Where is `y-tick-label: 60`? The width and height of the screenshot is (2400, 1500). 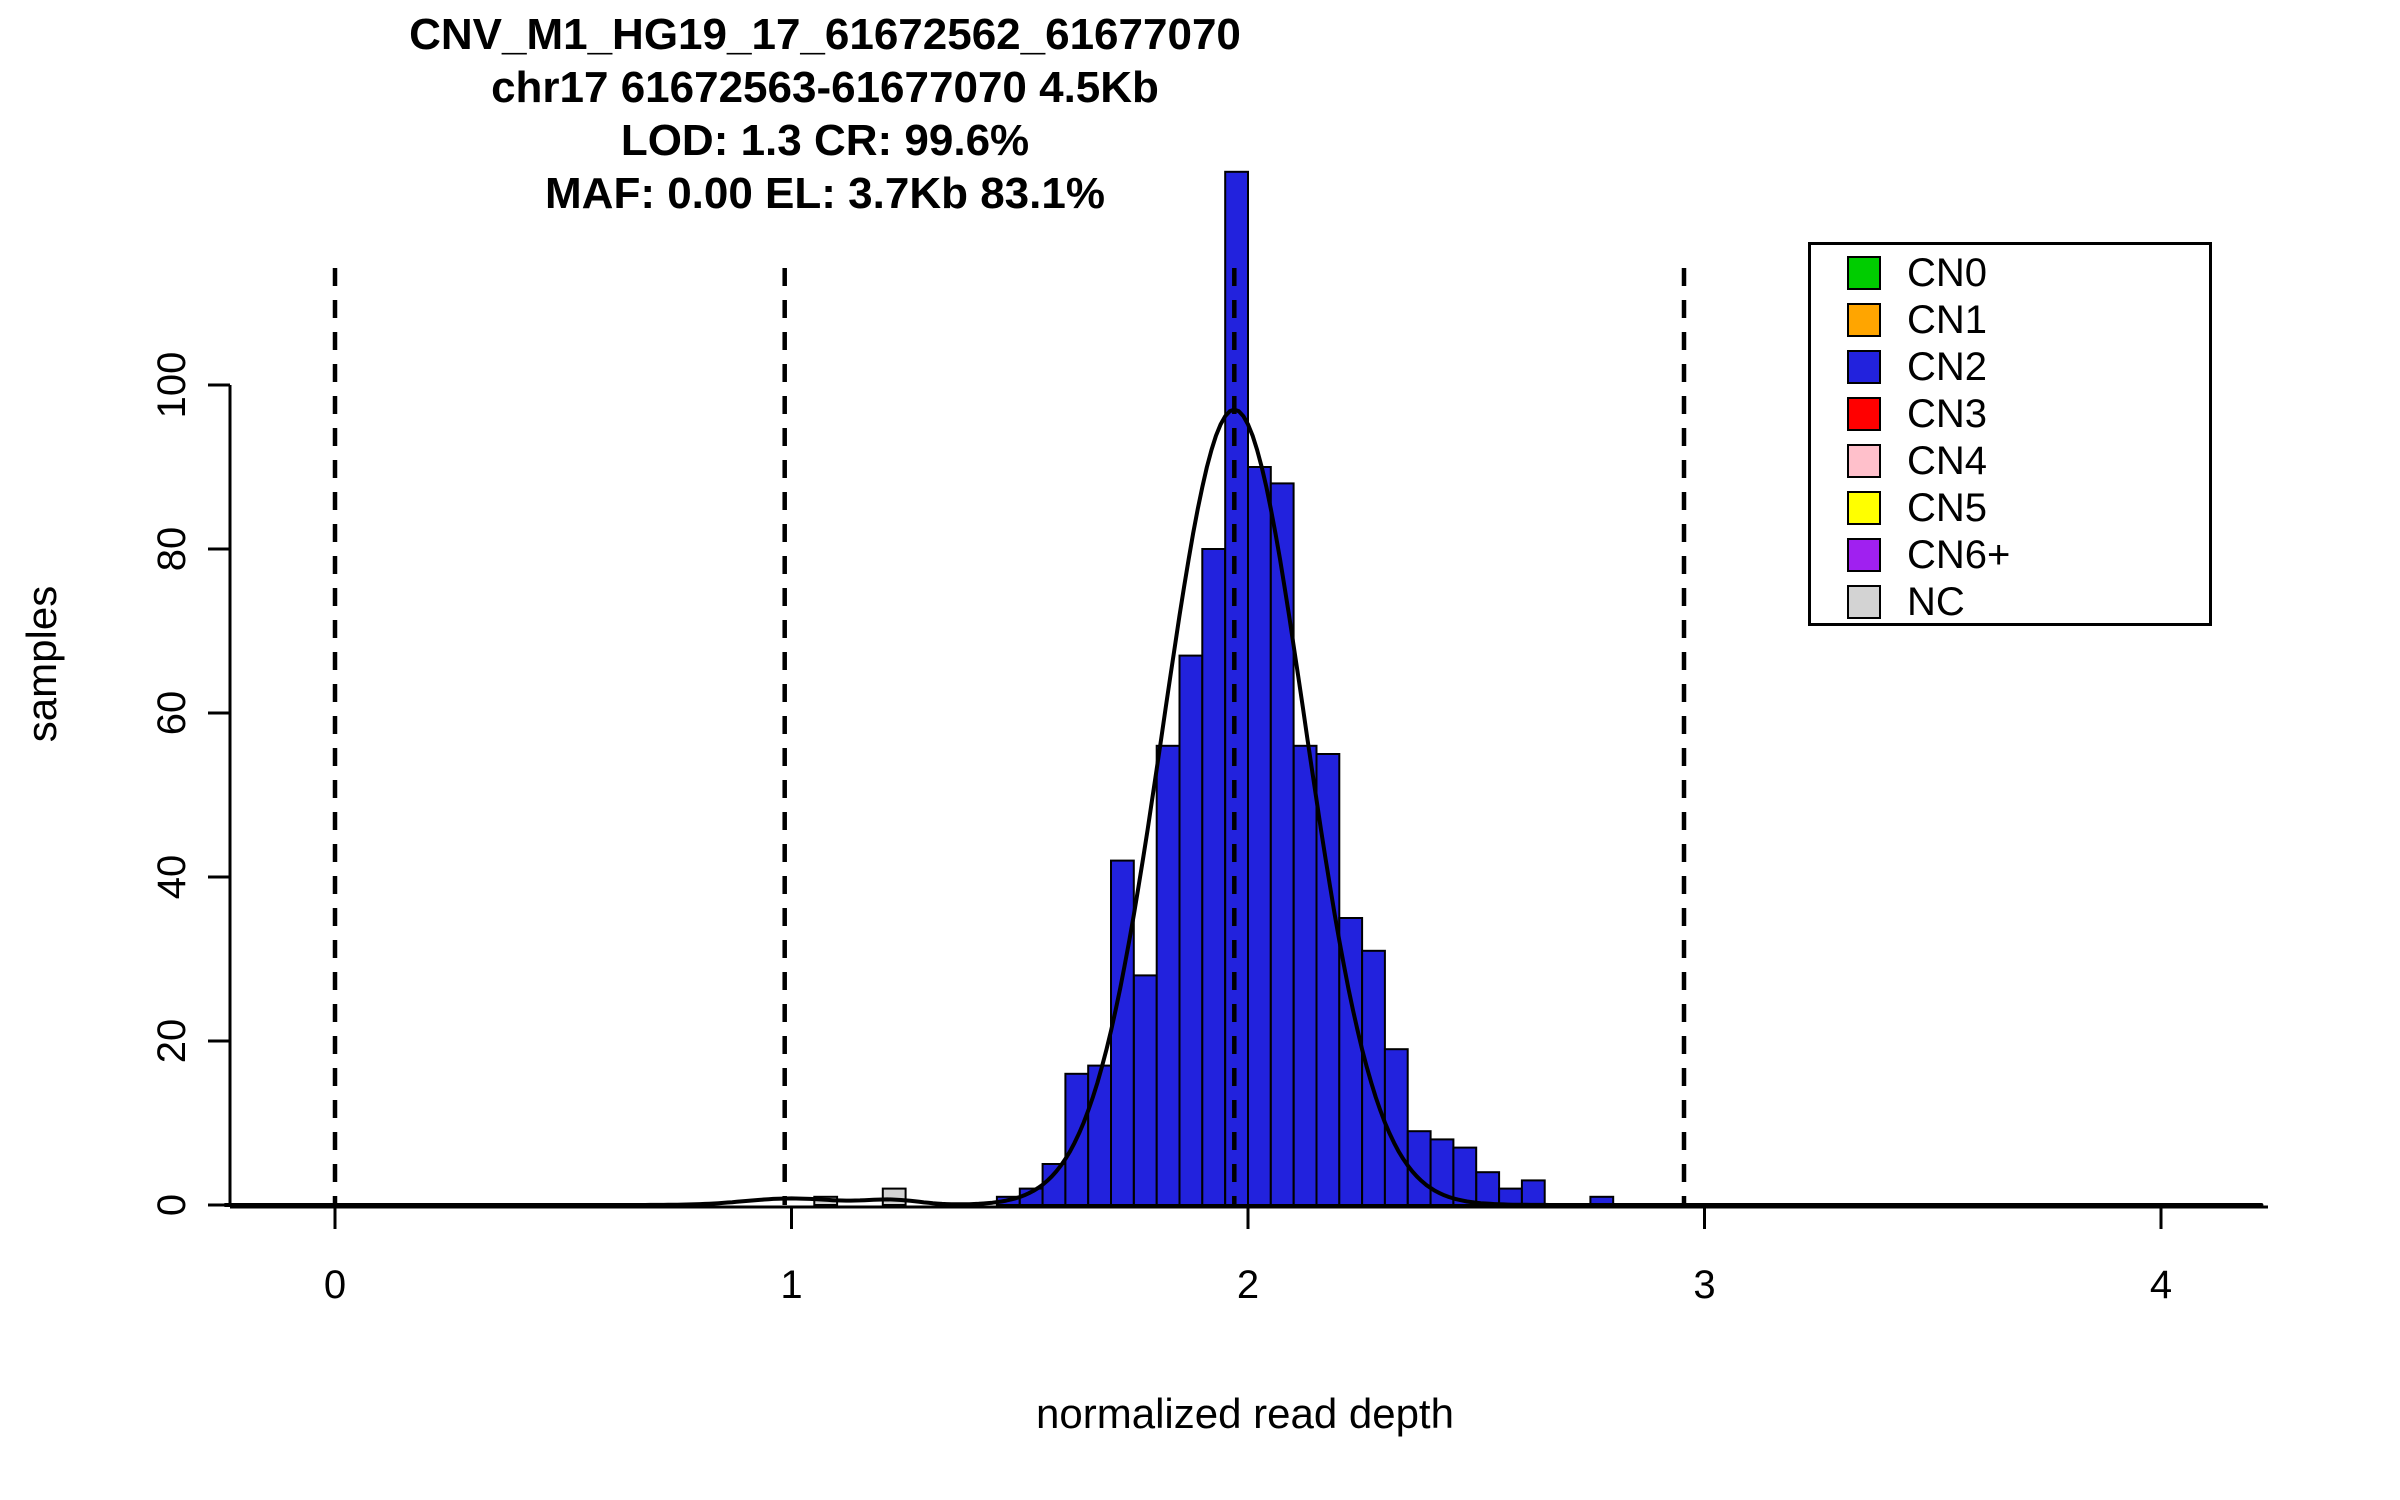 y-tick-label: 60 is located at coordinates (172, 713).